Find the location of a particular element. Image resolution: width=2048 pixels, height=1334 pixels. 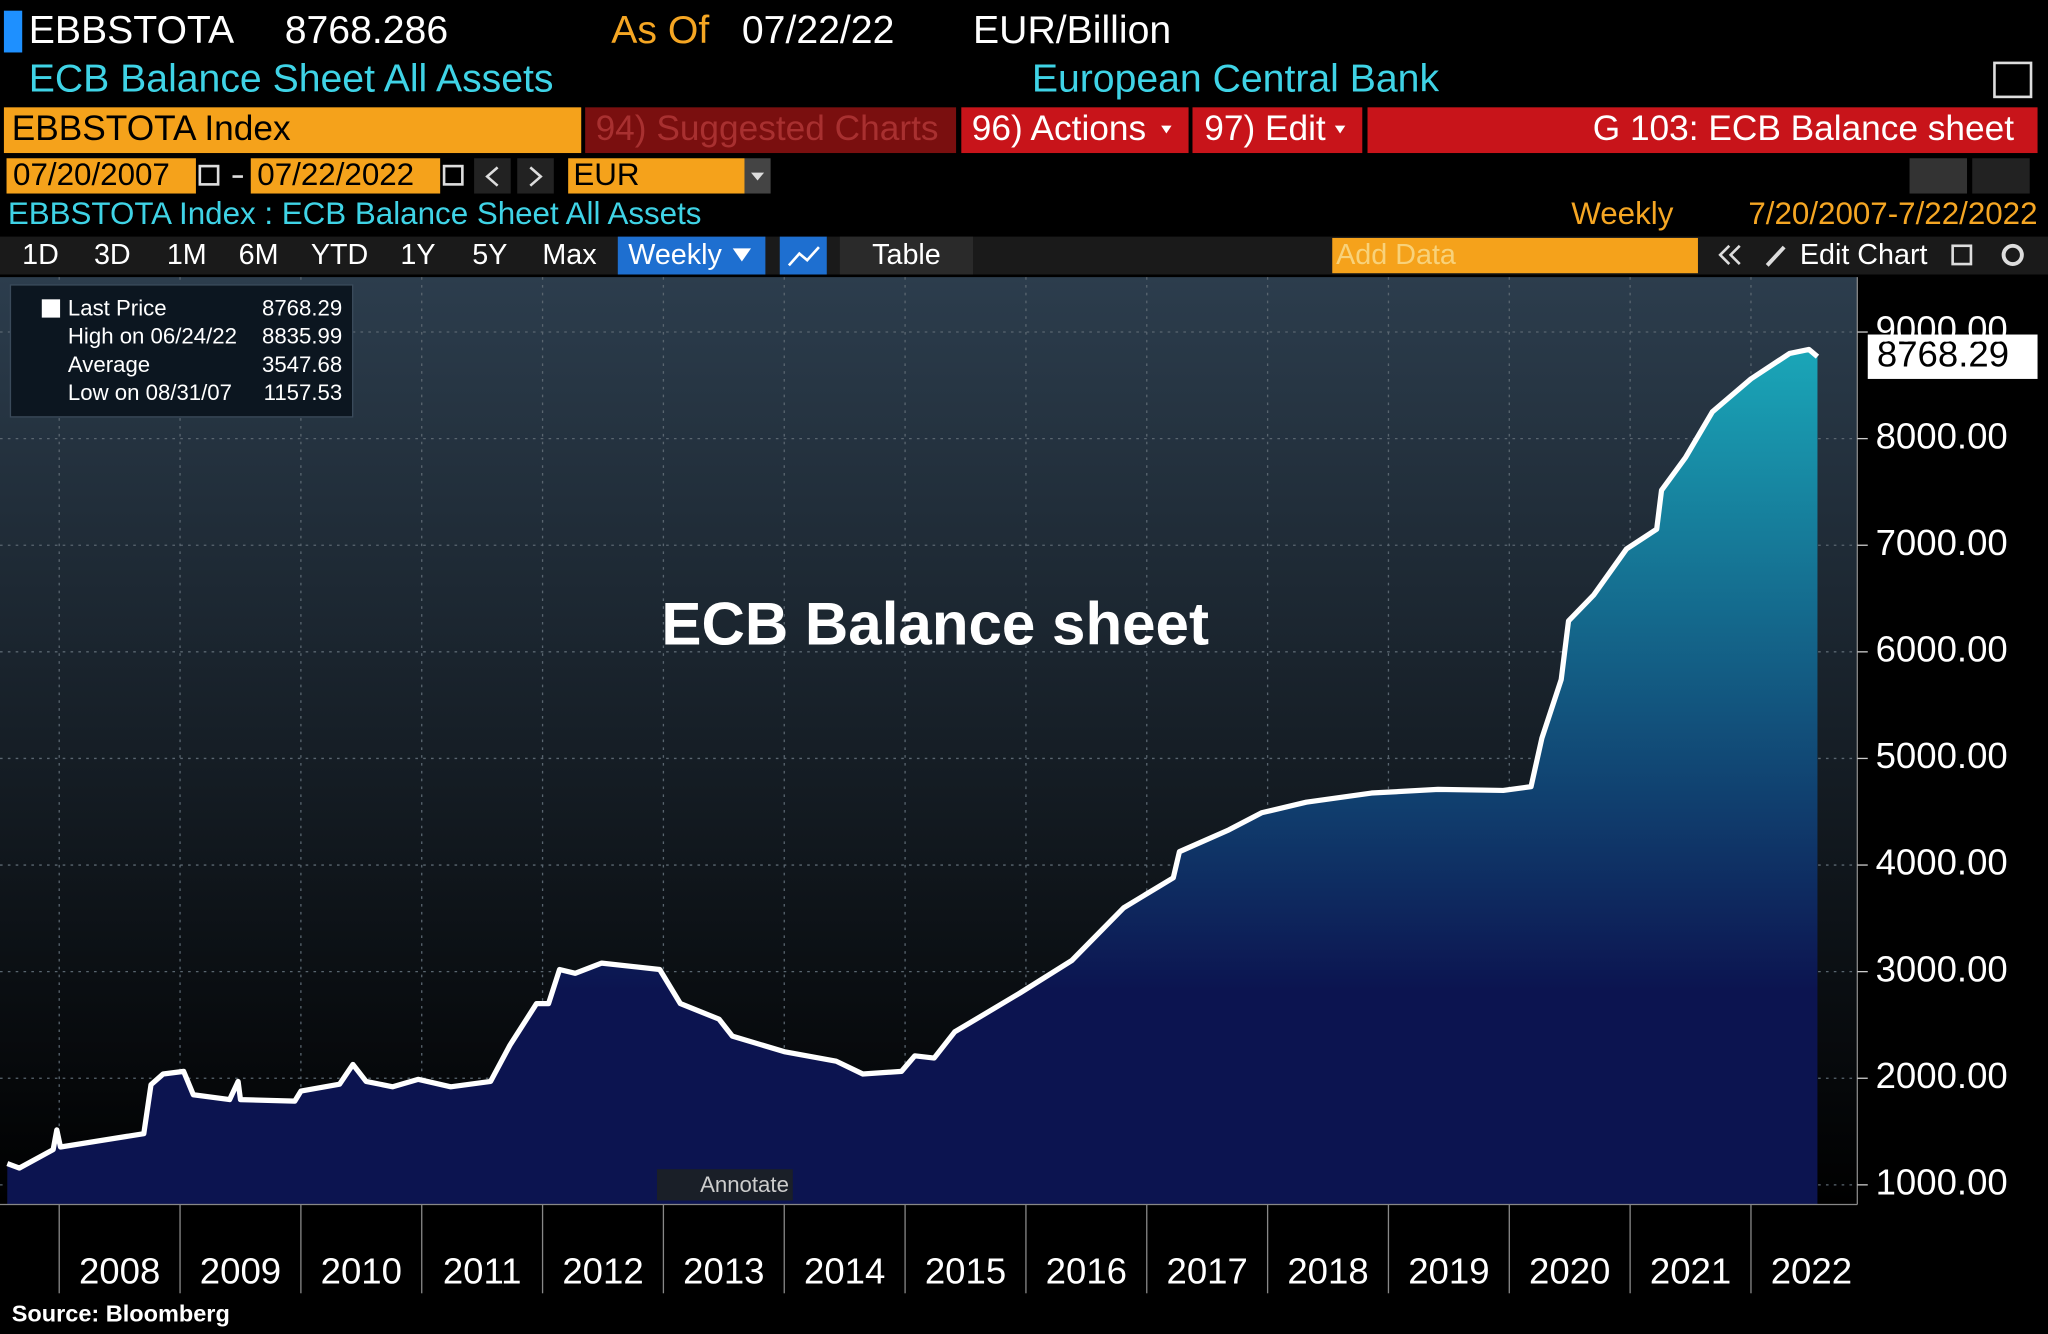

security-field is located at coordinates (292, 130).